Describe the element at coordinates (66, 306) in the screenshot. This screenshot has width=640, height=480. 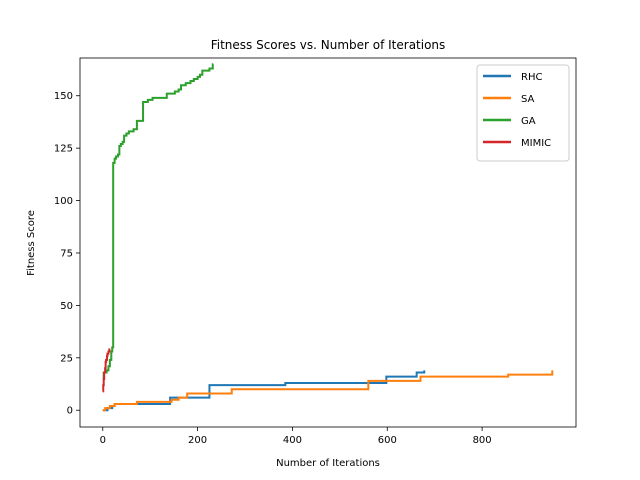
I see `y-tick-label: 50` at that location.